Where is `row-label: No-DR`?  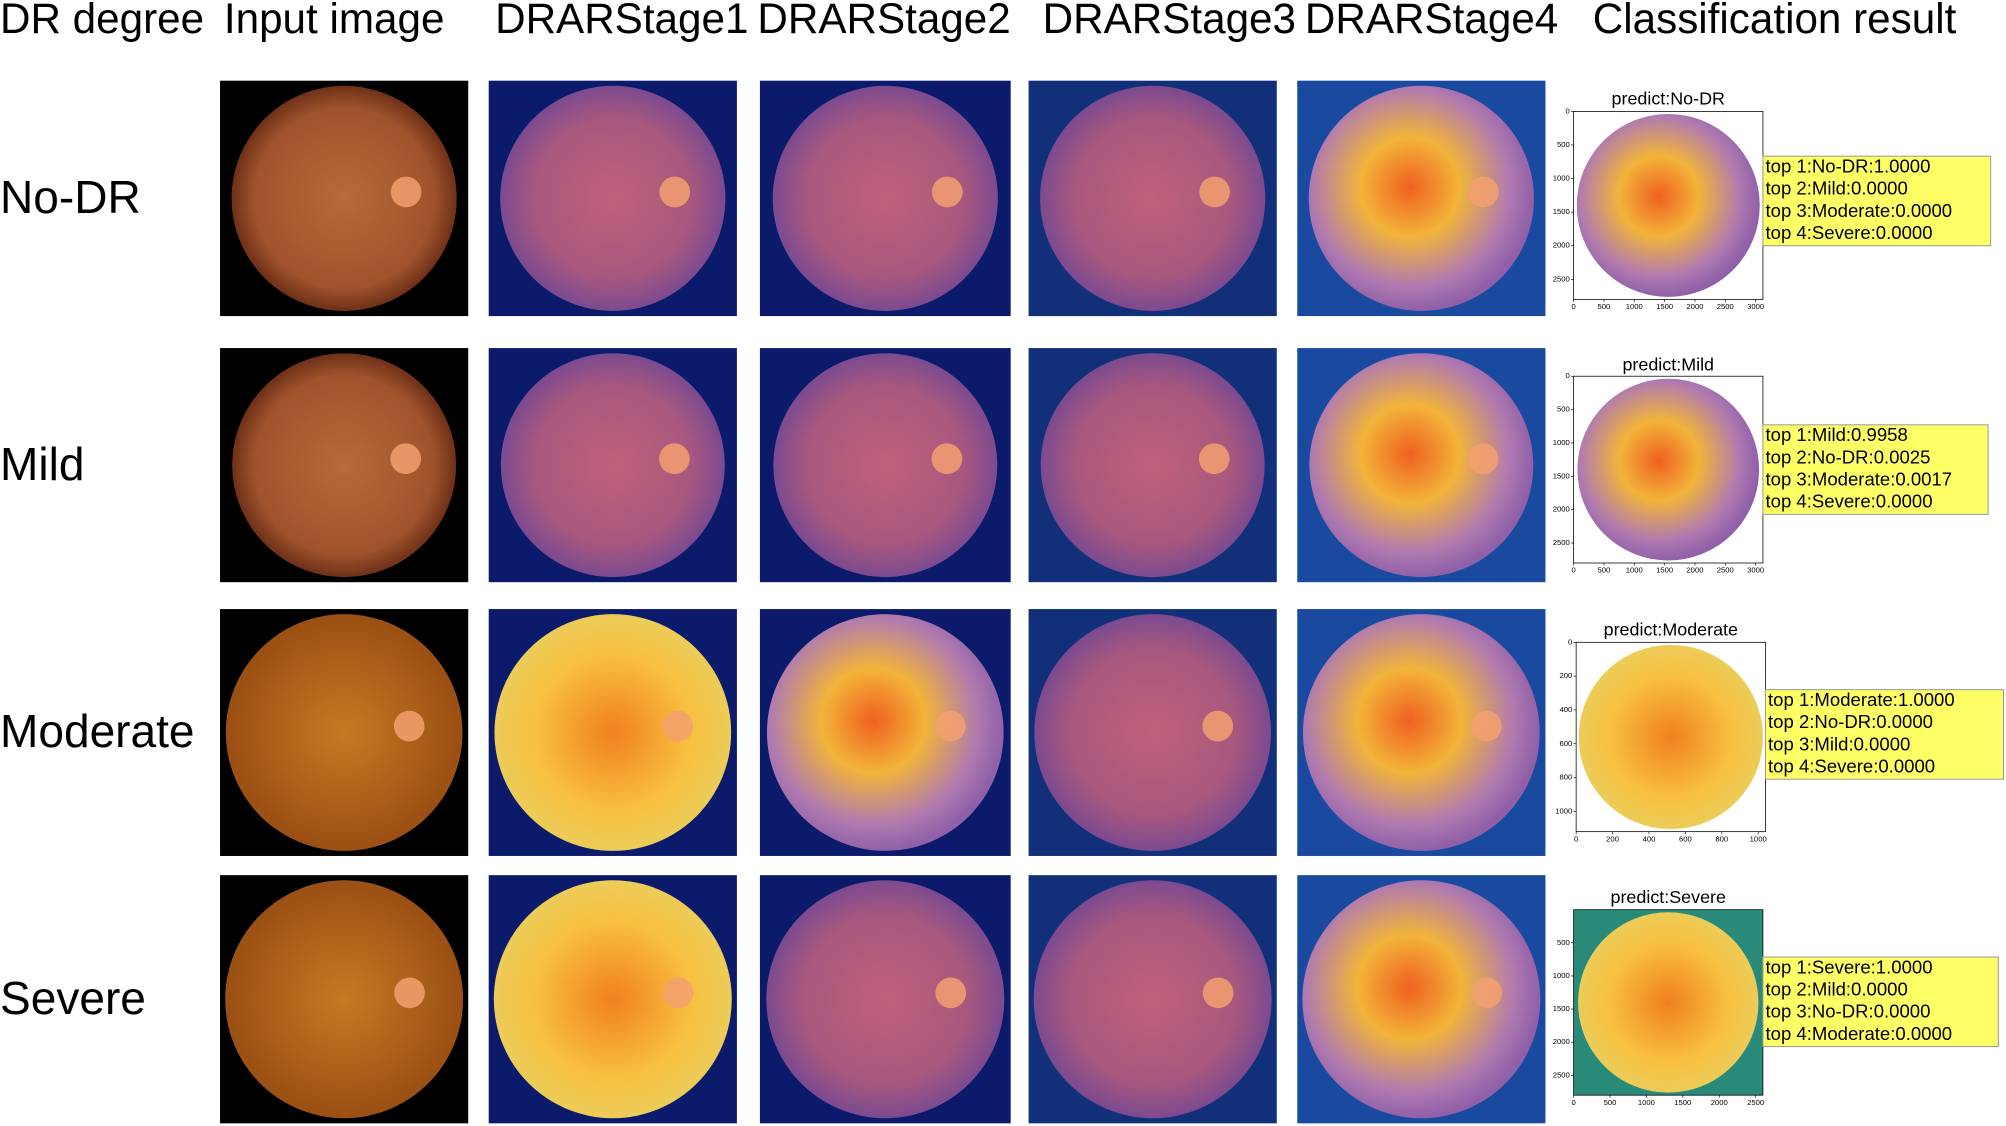
row-label: No-DR is located at coordinates (70, 197).